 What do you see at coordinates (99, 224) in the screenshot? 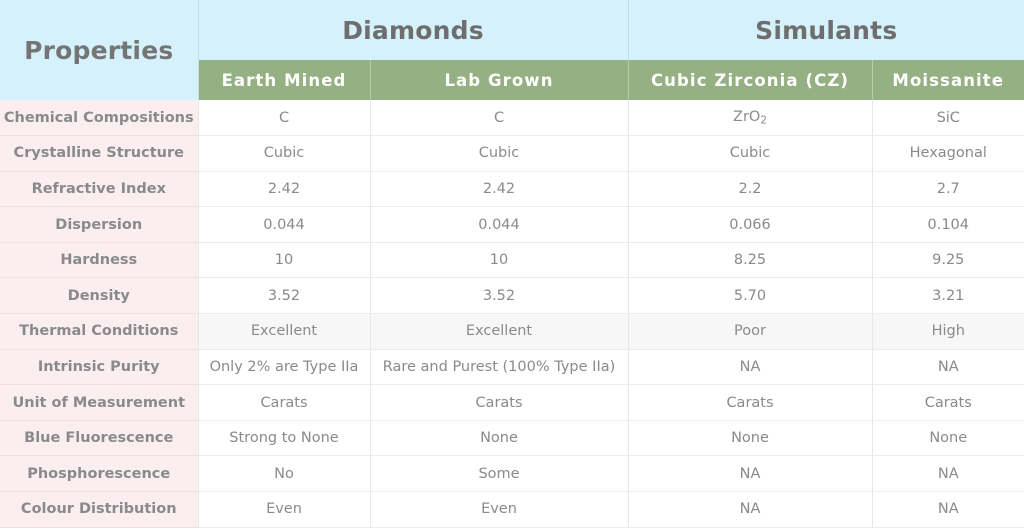
I see `property-label-cell: Dispersion` at bounding box center [99, 224].